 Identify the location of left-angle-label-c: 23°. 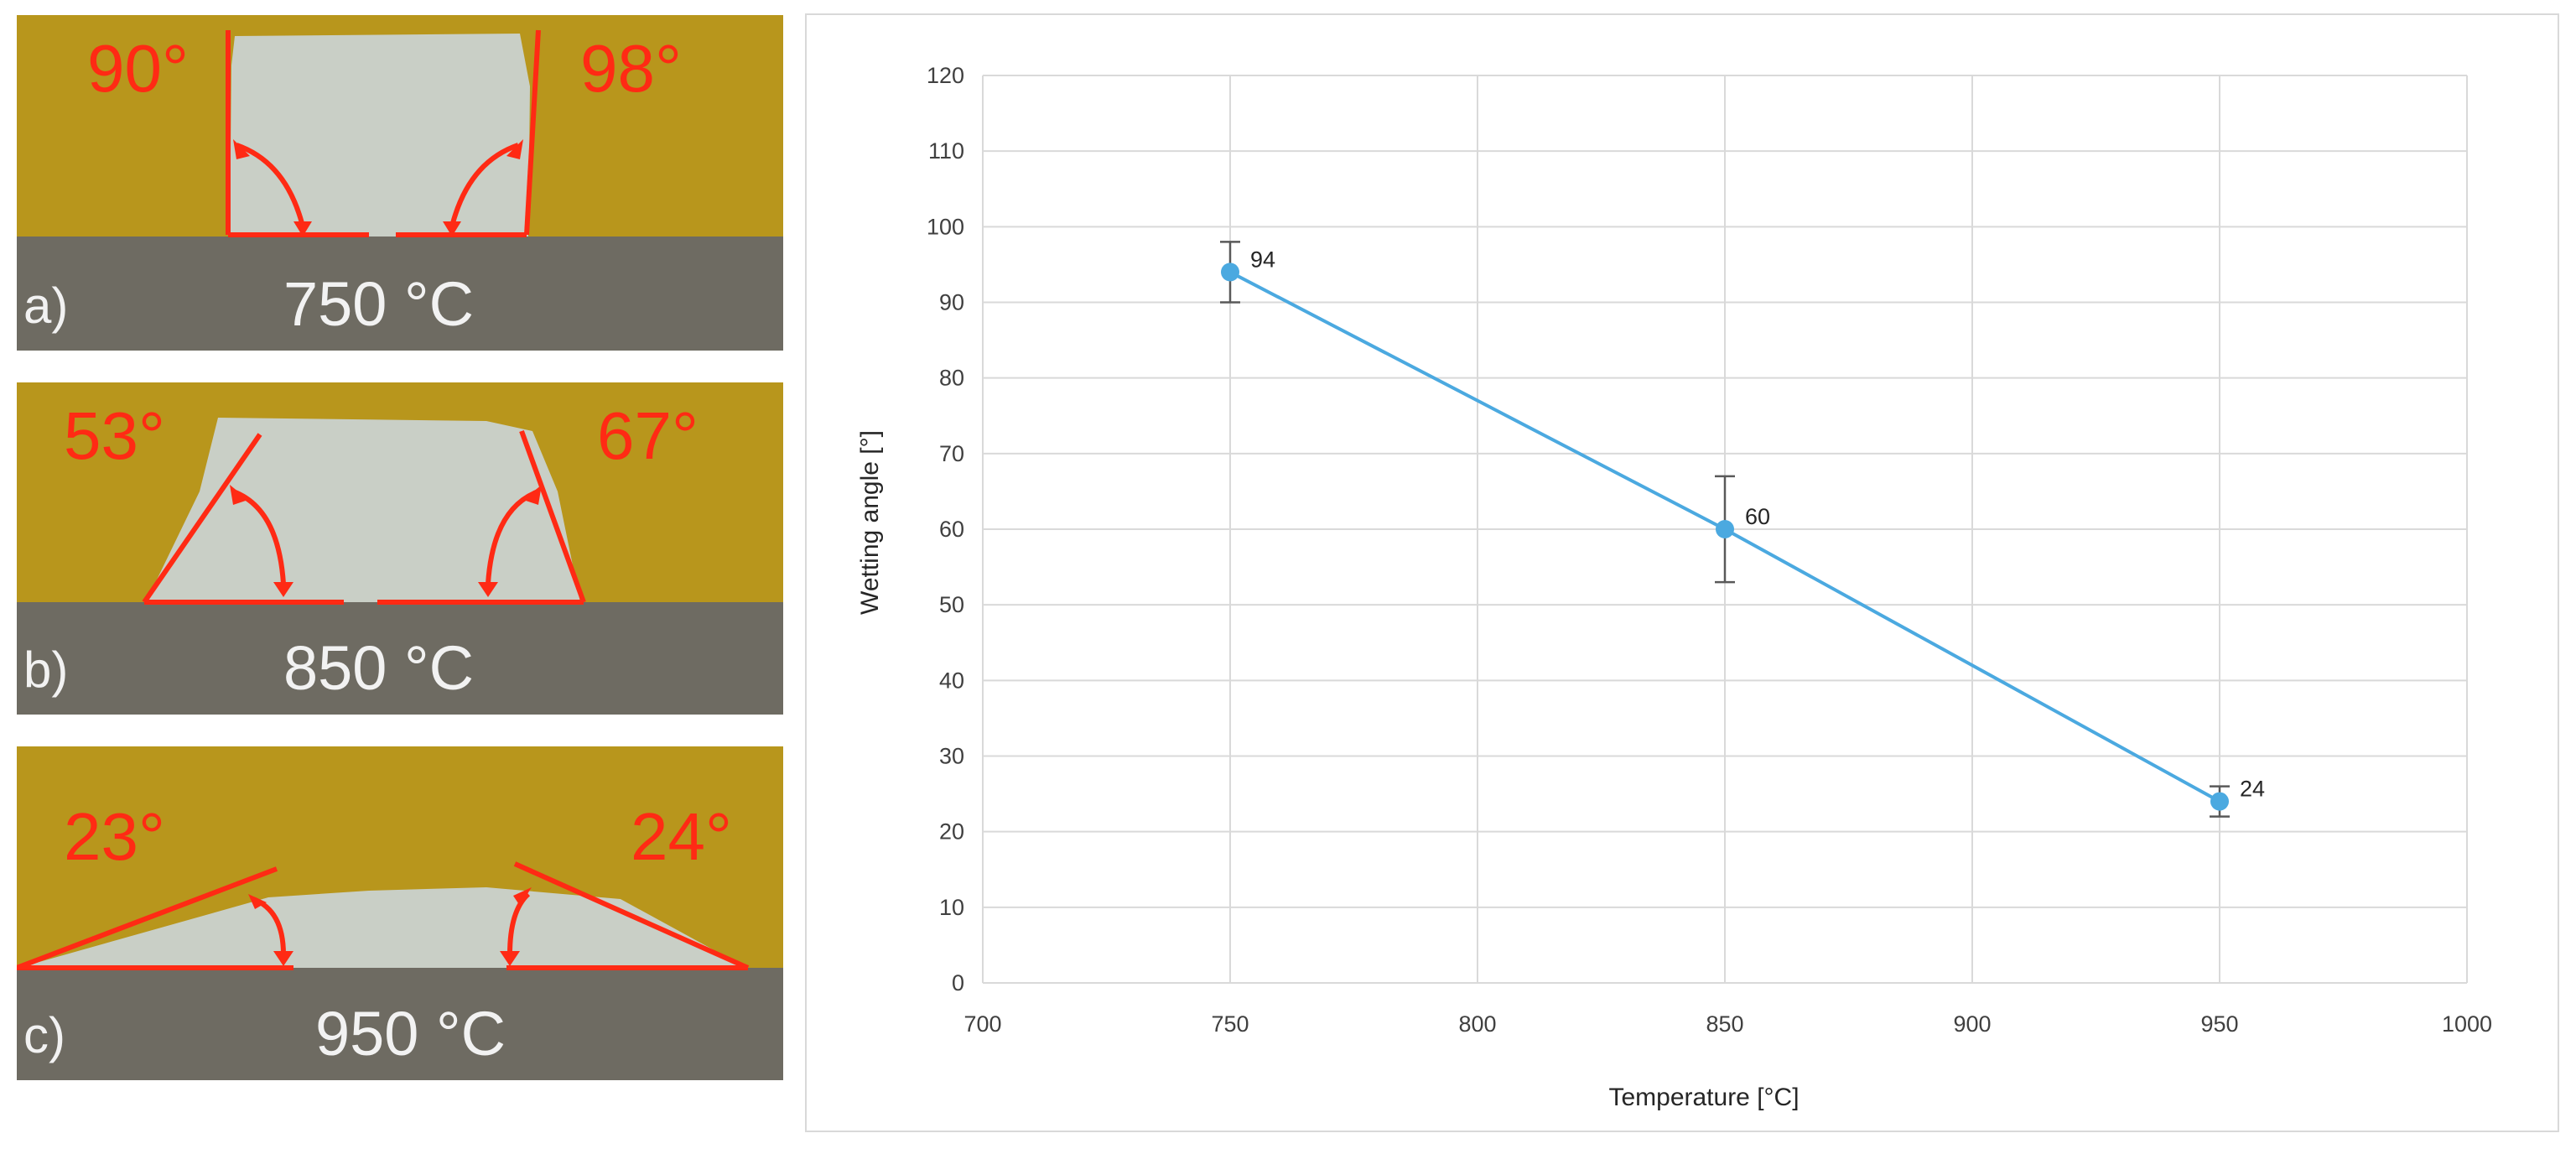
(114, 836).